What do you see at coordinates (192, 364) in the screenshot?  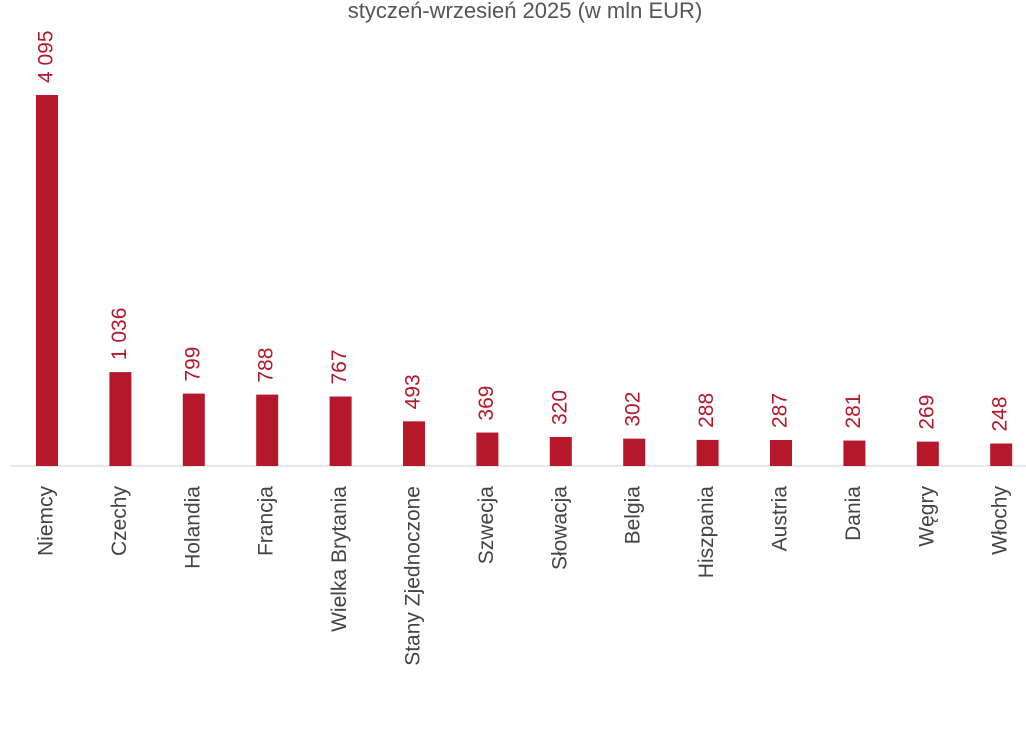 I see `value-label: 799` at bounding box center [192, 364].